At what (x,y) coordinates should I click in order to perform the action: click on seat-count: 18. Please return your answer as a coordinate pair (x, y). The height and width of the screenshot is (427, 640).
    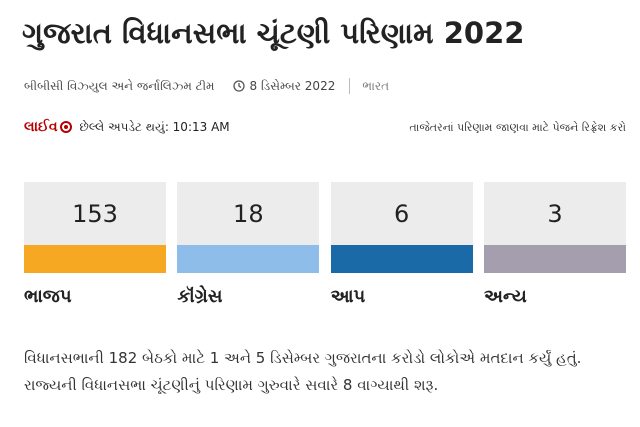
    Looking at the image, I should click on (248, 213).